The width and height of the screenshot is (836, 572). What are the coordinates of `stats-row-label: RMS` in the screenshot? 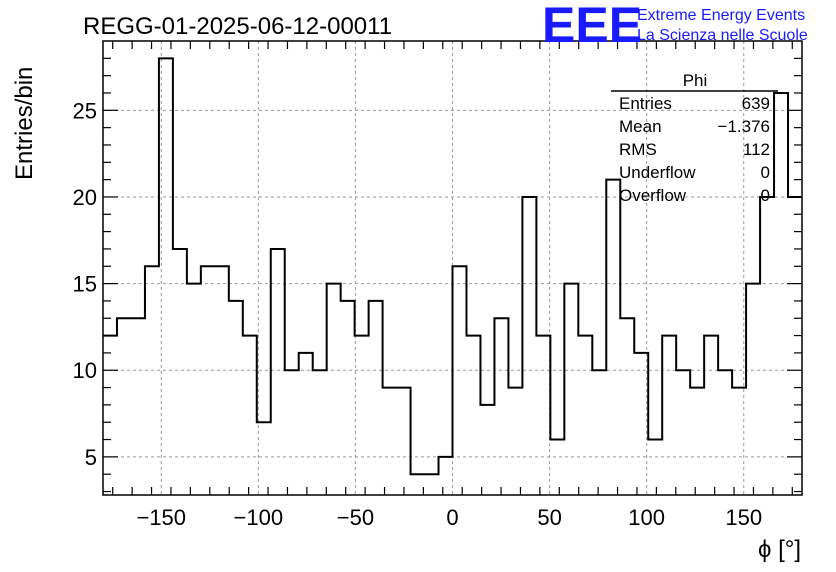 It's located at (638, 149).